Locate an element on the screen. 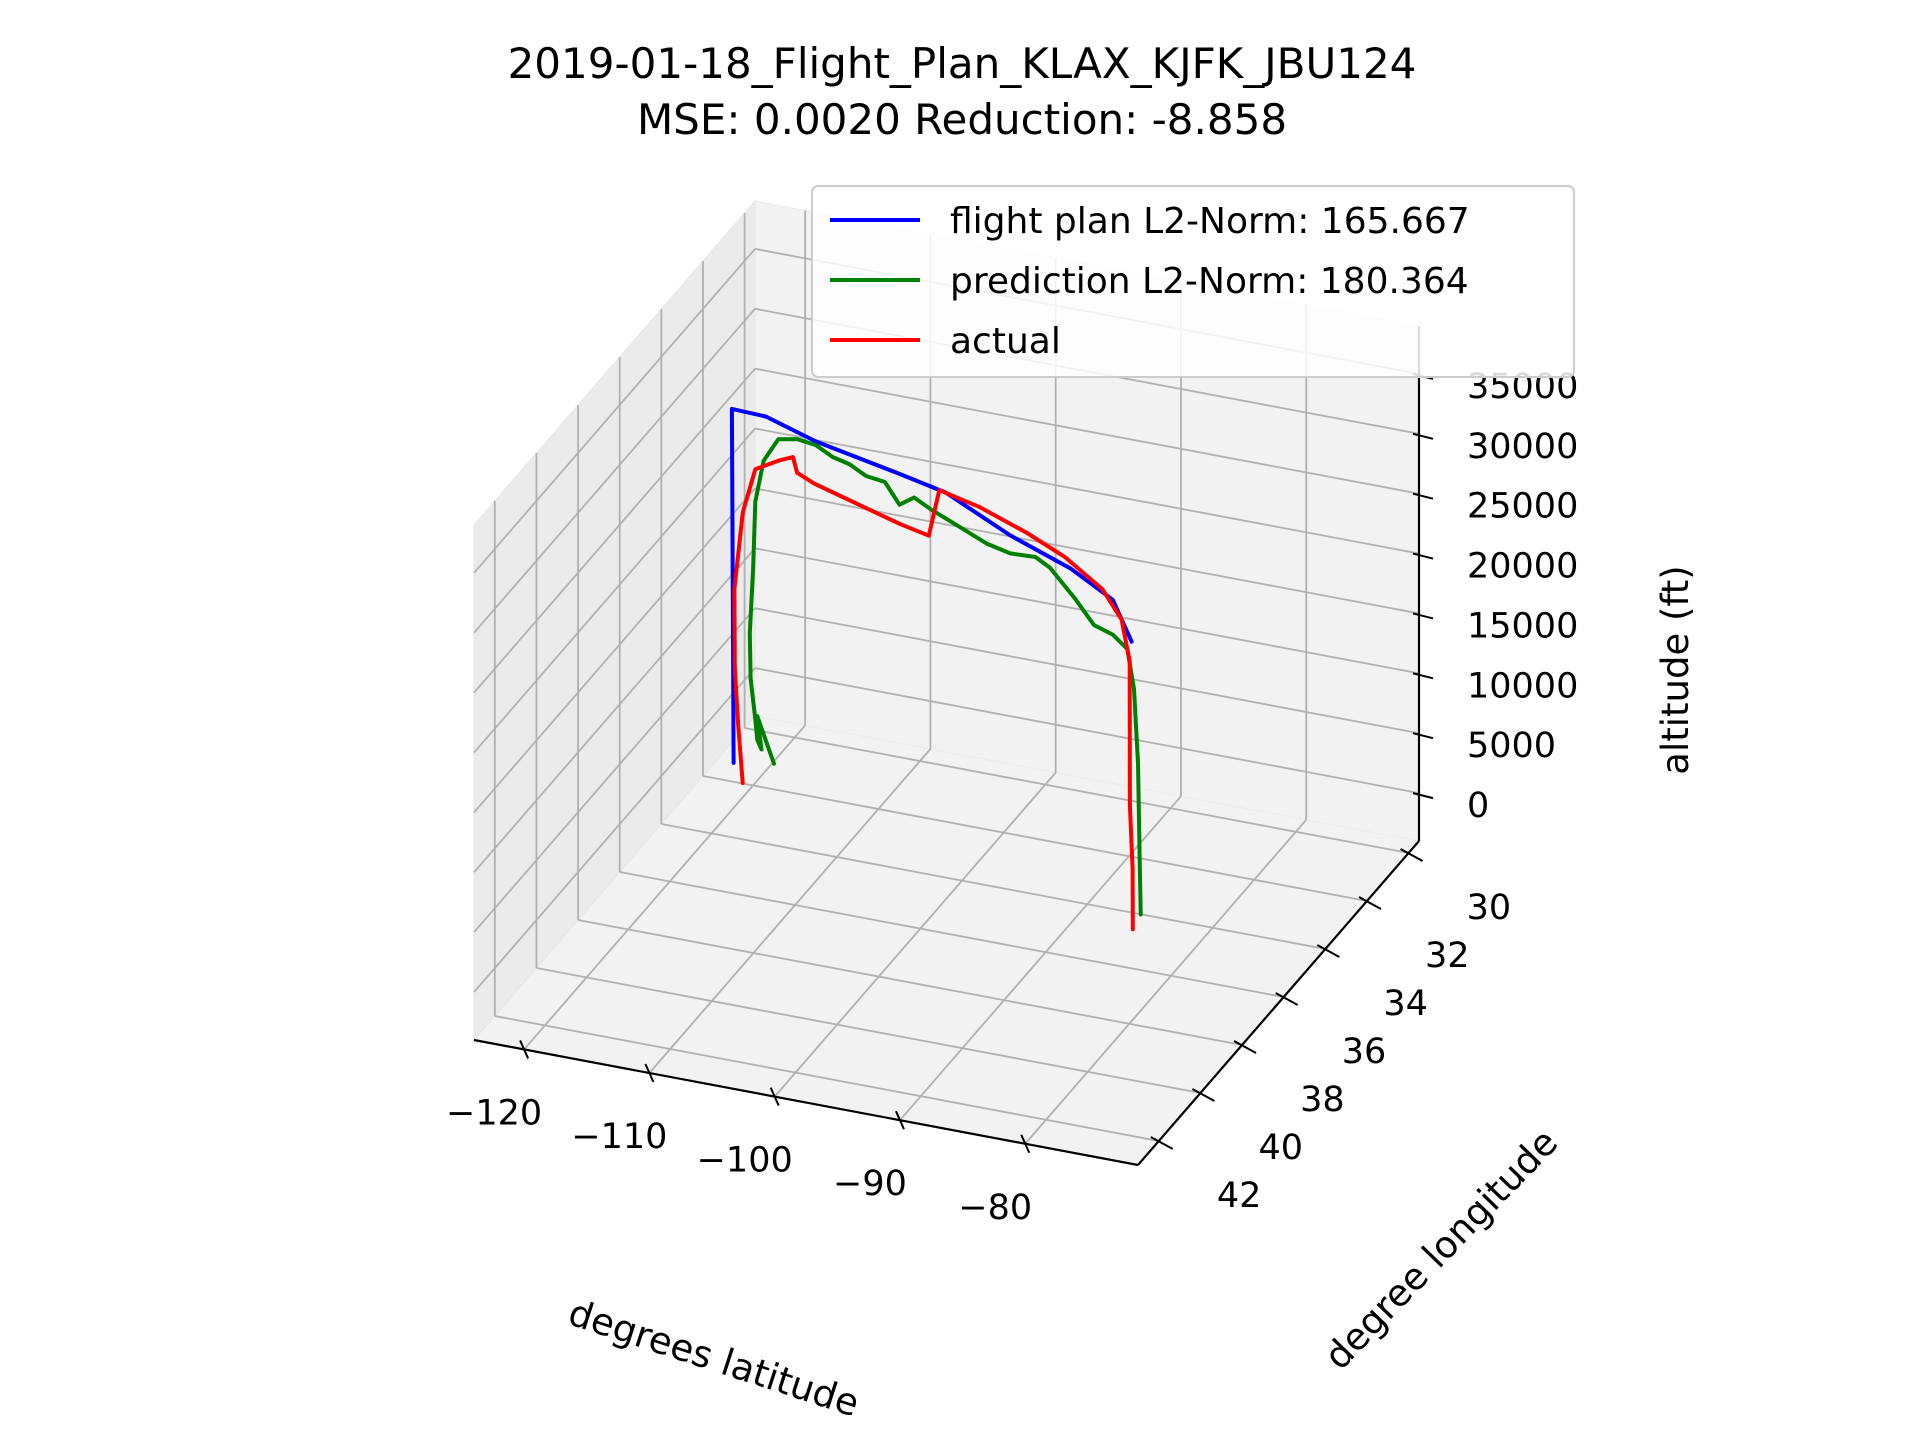 The width and height of the screenshot is (1920, 1440). z-axis-label: altitude (ft) is located at coordinates (1675, 669).